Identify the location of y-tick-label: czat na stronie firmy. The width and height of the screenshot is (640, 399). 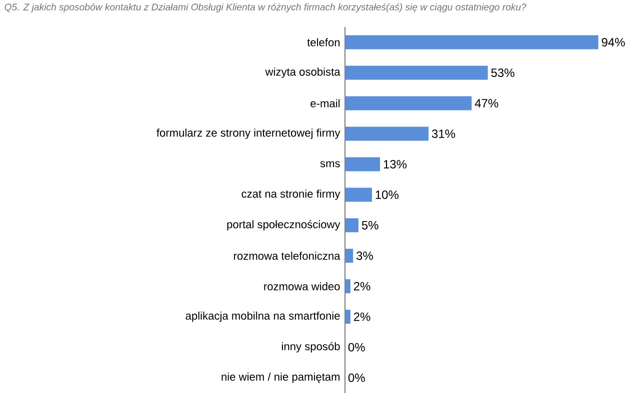
(291, 195).